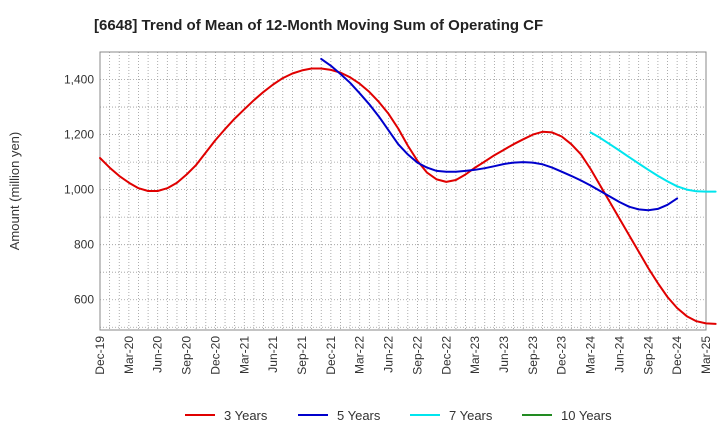 This screenshot has height=440, width=720. What do you see at coordinates (398, 415) in the screenshot?
I see `legend: 3 Years 5 Years 7 Years 10 Years` at bounding box center [398, 415].